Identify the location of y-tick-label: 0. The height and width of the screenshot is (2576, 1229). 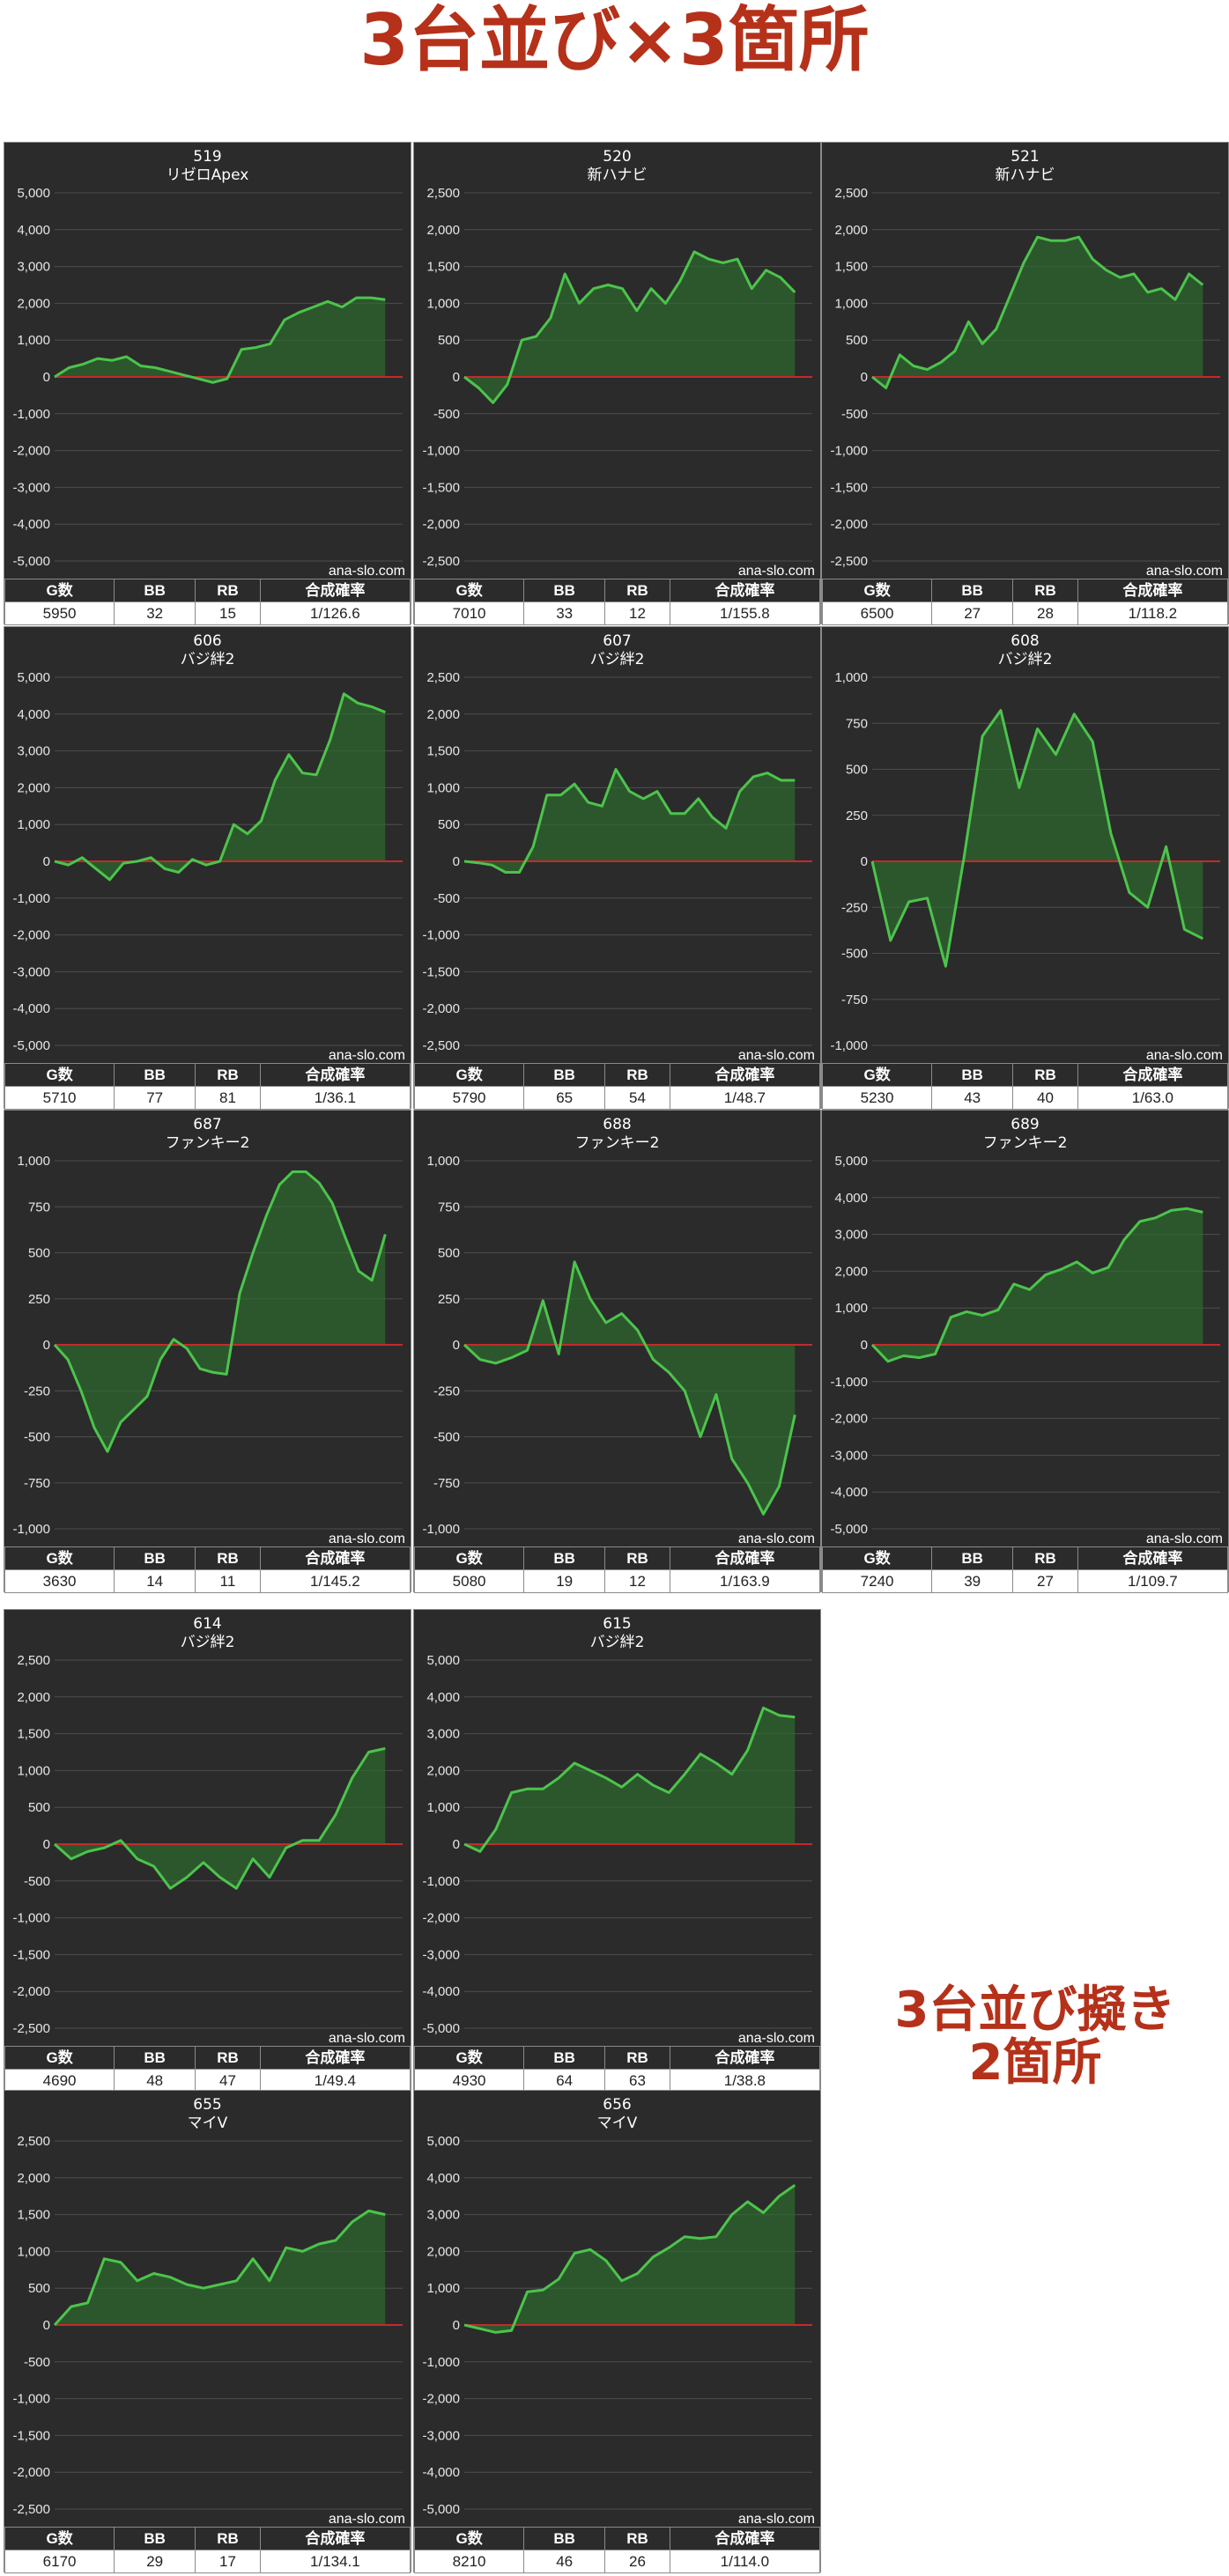
(456, 861).